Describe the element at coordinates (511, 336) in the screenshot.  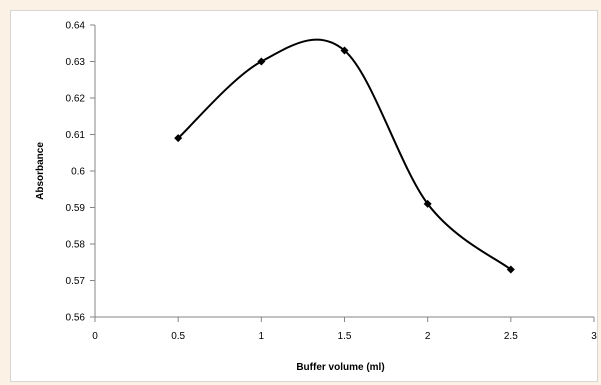
I see `x-tick-label: 2.5` at that location.